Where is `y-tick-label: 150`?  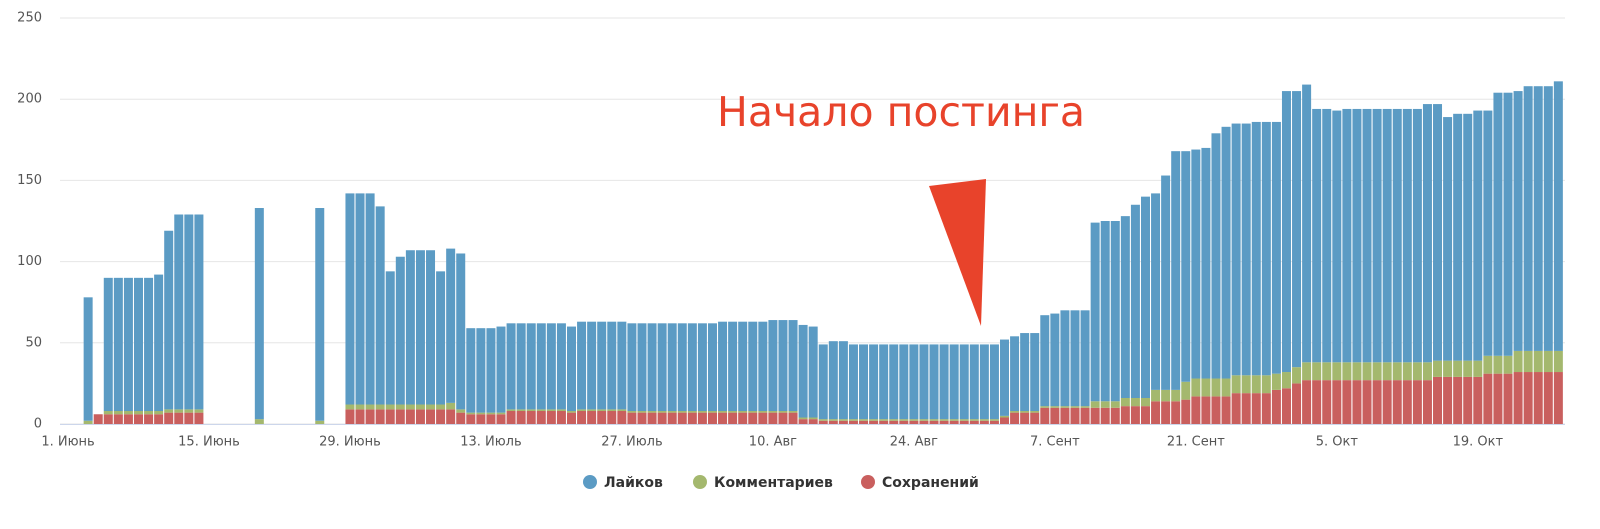 y-tick-label: 150 is located at coordinates (29, 180).